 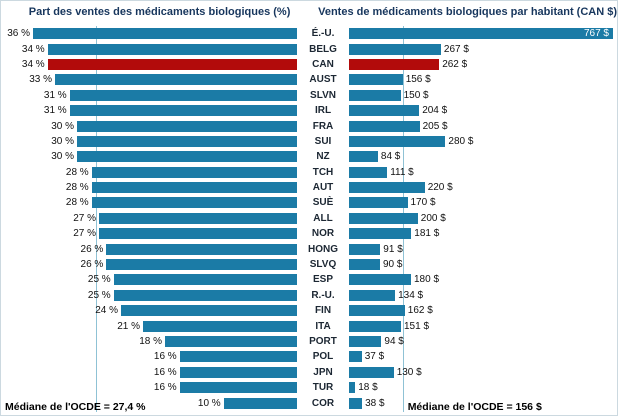 I want to click on left-bar-cell: 36 %, so click(x=151, y=34).